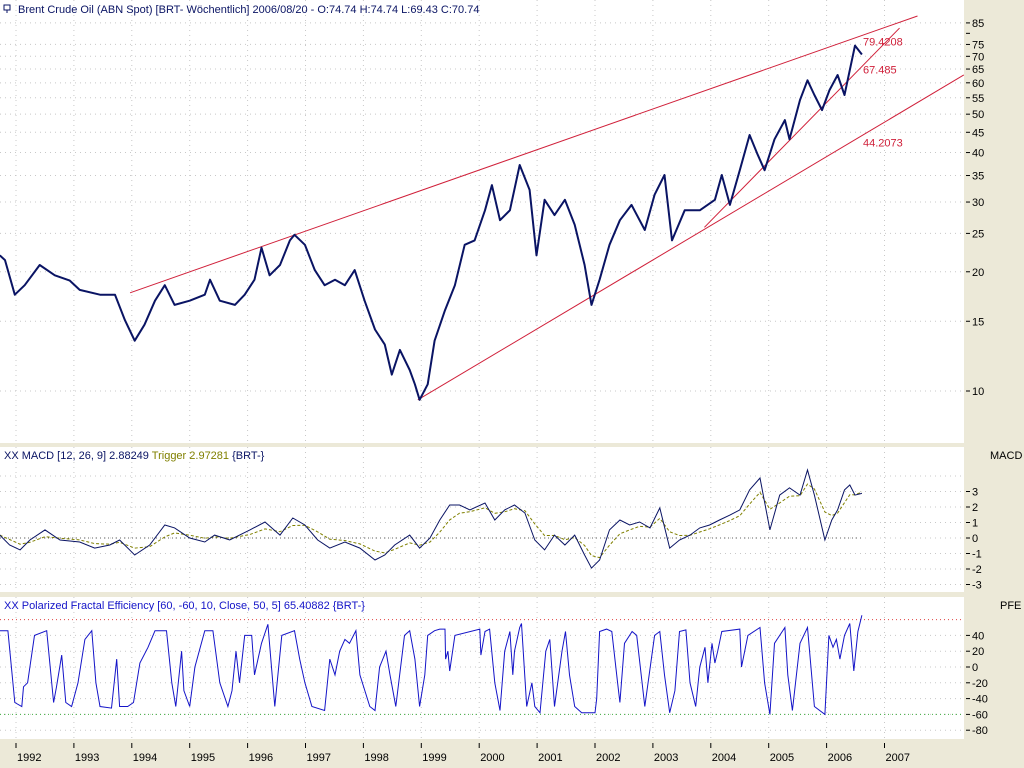 This screenshot has height=768, width=1024. Describe the element at coordinates (880, 71) in the screenshot. I see `trendline-label: 67.485` at that location.